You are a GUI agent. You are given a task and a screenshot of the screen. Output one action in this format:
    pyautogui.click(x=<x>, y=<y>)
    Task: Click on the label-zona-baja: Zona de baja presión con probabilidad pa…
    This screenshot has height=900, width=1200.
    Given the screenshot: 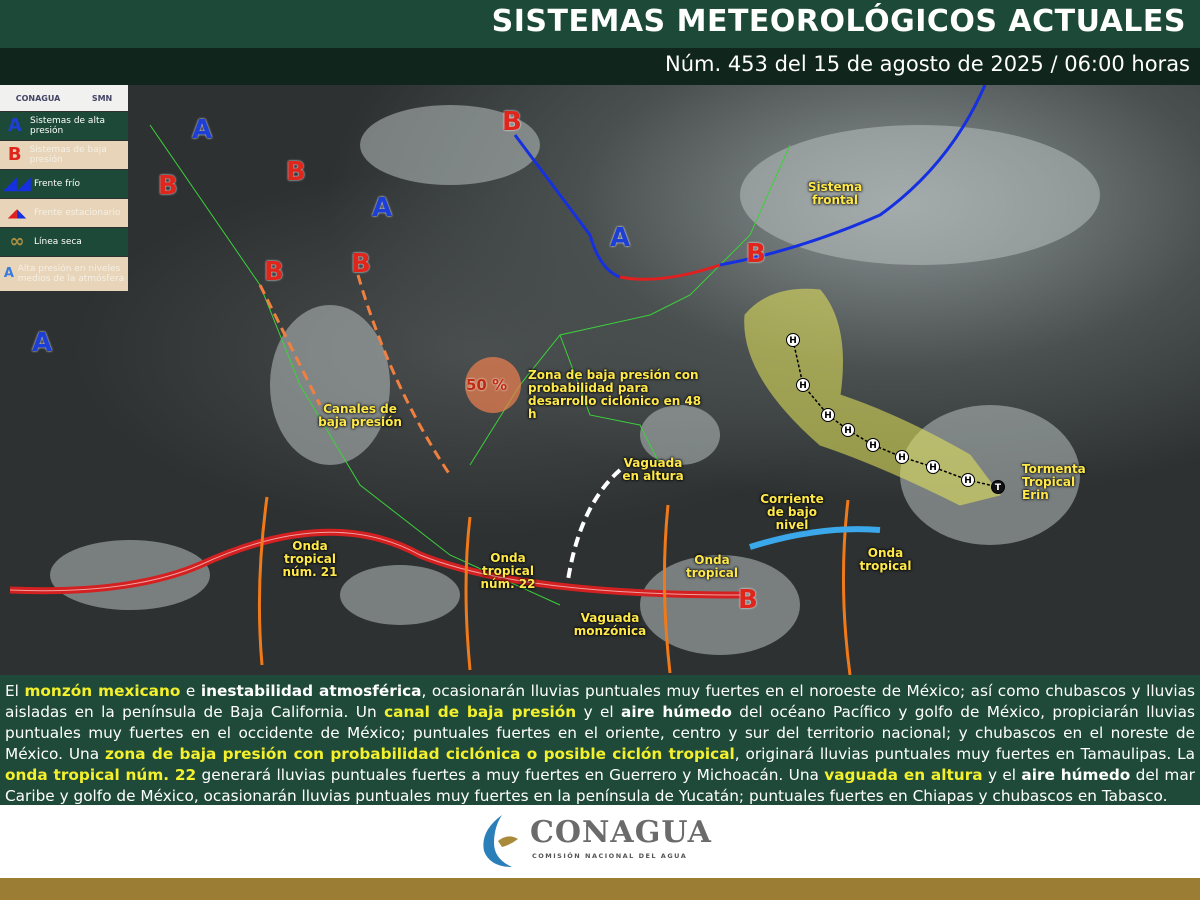 What is the action you would take?
    pyautogui.click(x=615, y=394)
    